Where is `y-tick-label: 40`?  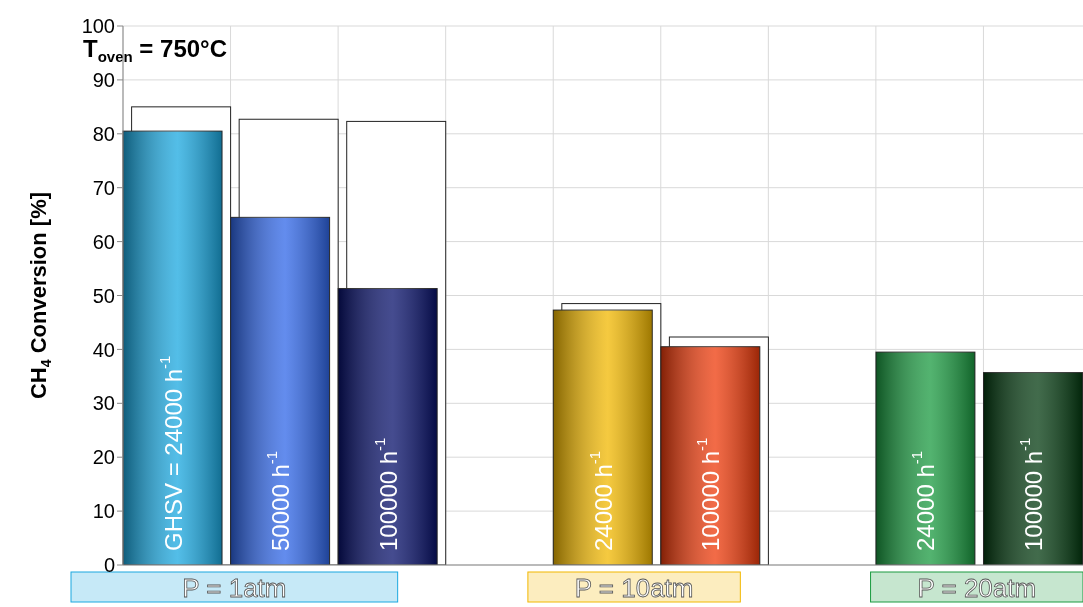
y-tick-label: 40 is located at coordinates (103, 349).